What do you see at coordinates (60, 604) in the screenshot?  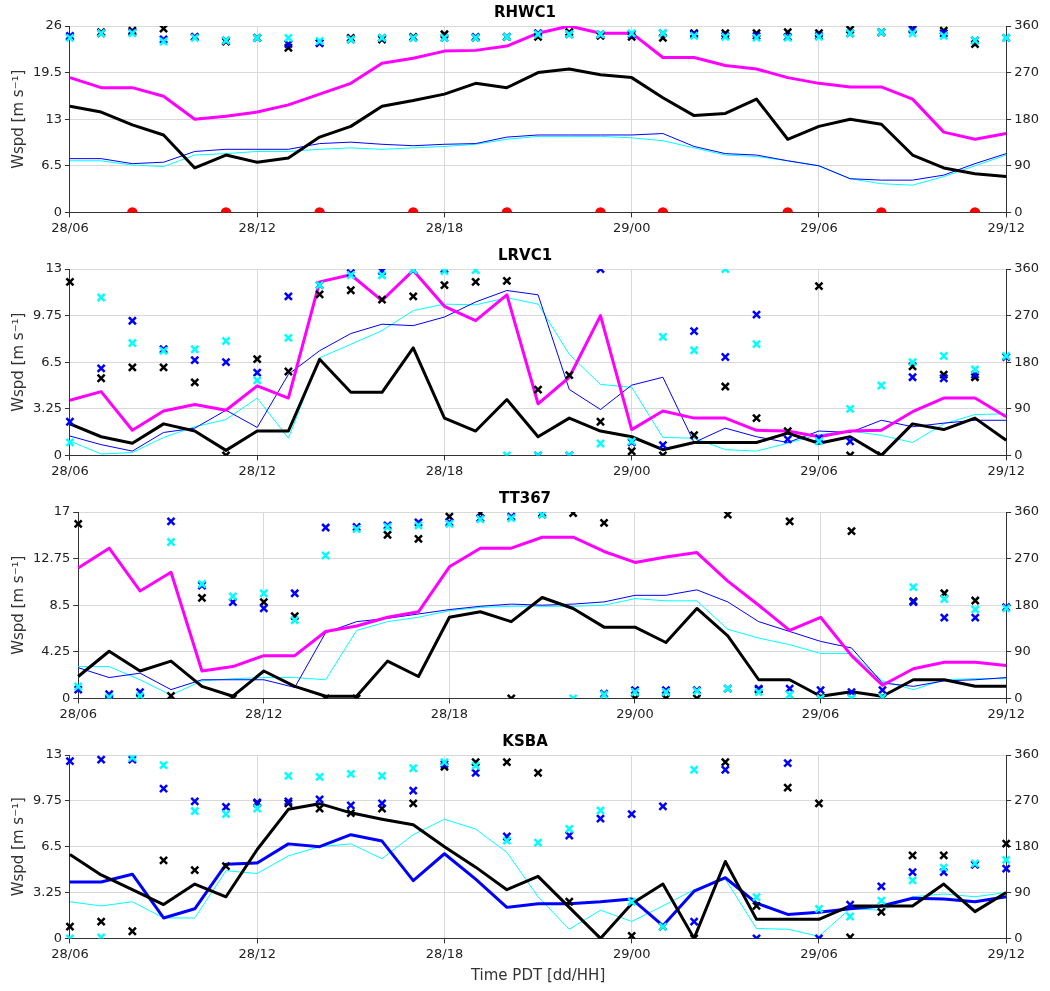 I see `y-tick-label: 8.5` at bounding box center [60, 604].